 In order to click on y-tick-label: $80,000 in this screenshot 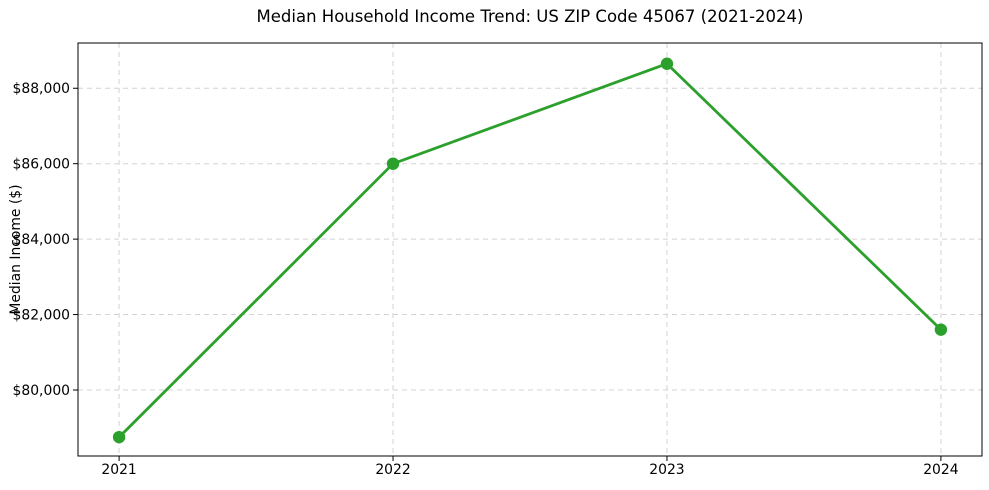, I will do `click(41, 391)`.